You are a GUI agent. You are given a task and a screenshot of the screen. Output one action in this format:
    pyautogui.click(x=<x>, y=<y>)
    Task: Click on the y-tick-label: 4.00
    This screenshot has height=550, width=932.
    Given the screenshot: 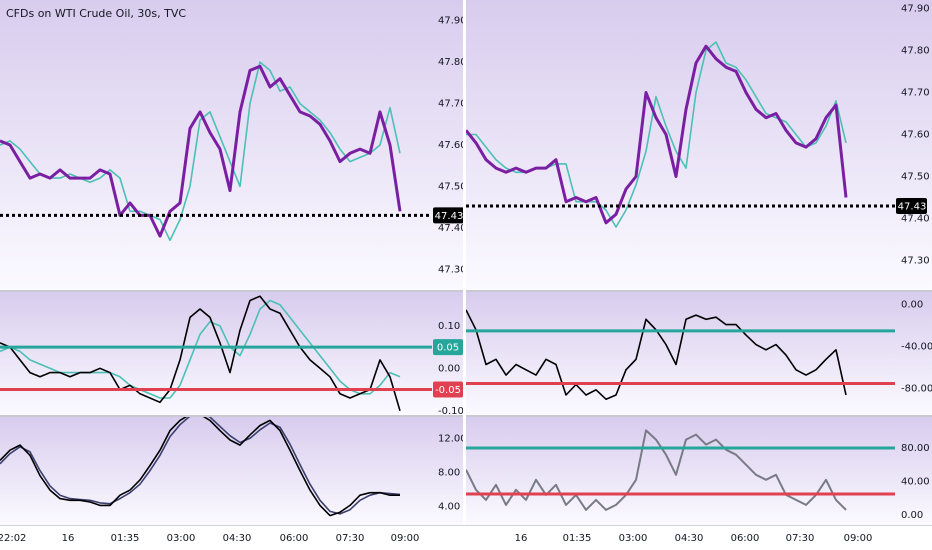 What is the action you would take?
    pyautogui.click(x=449, y=506)
    